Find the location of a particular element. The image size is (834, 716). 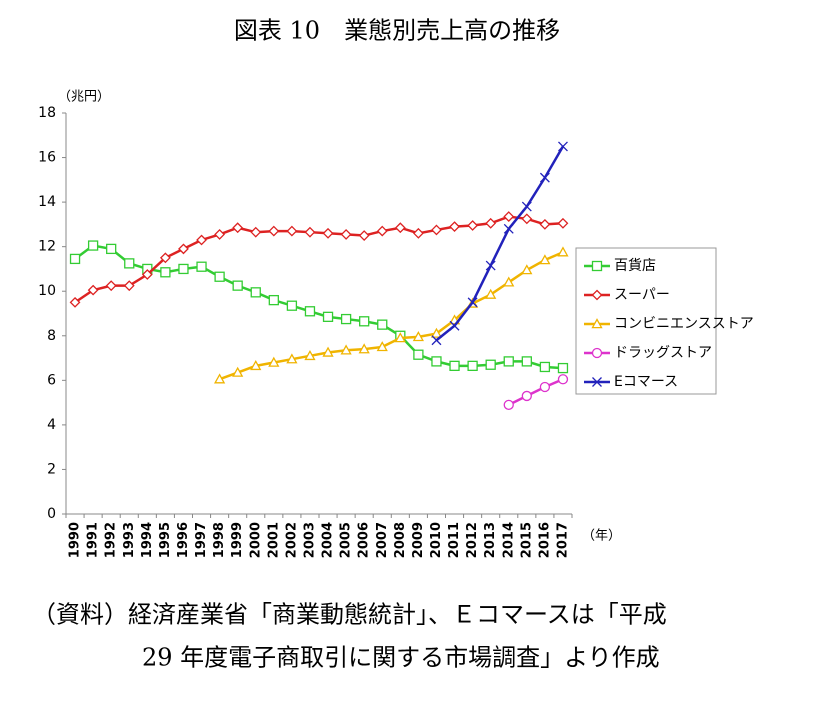

x-tick-label: 1998 is located at coordinates (219, 540).